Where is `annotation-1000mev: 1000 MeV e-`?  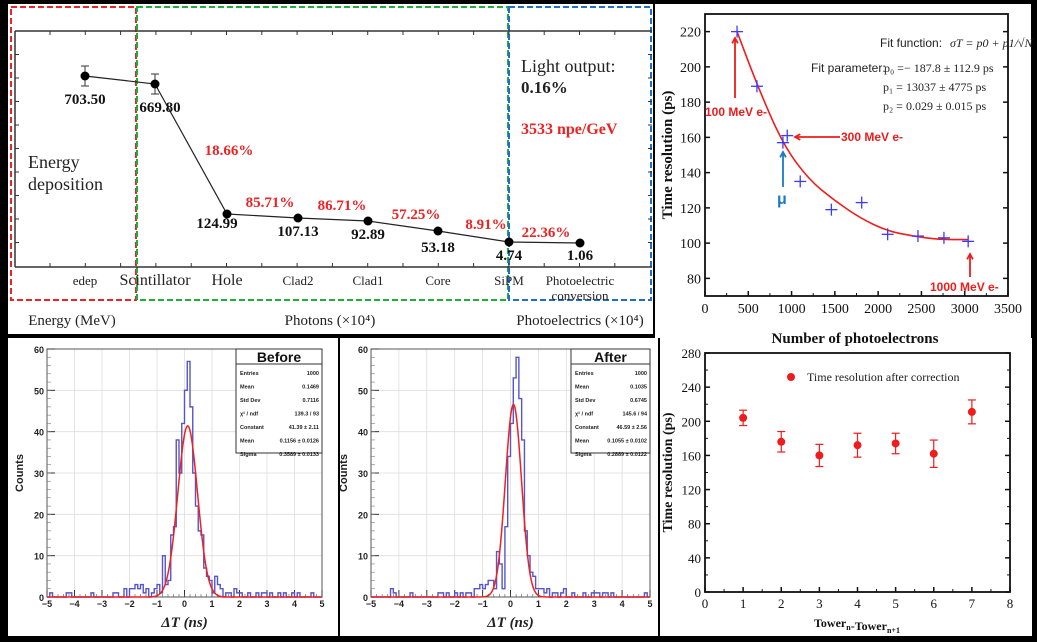 annotation-1000mev: 1000 MeV e- is located at coordinates (964, 287).